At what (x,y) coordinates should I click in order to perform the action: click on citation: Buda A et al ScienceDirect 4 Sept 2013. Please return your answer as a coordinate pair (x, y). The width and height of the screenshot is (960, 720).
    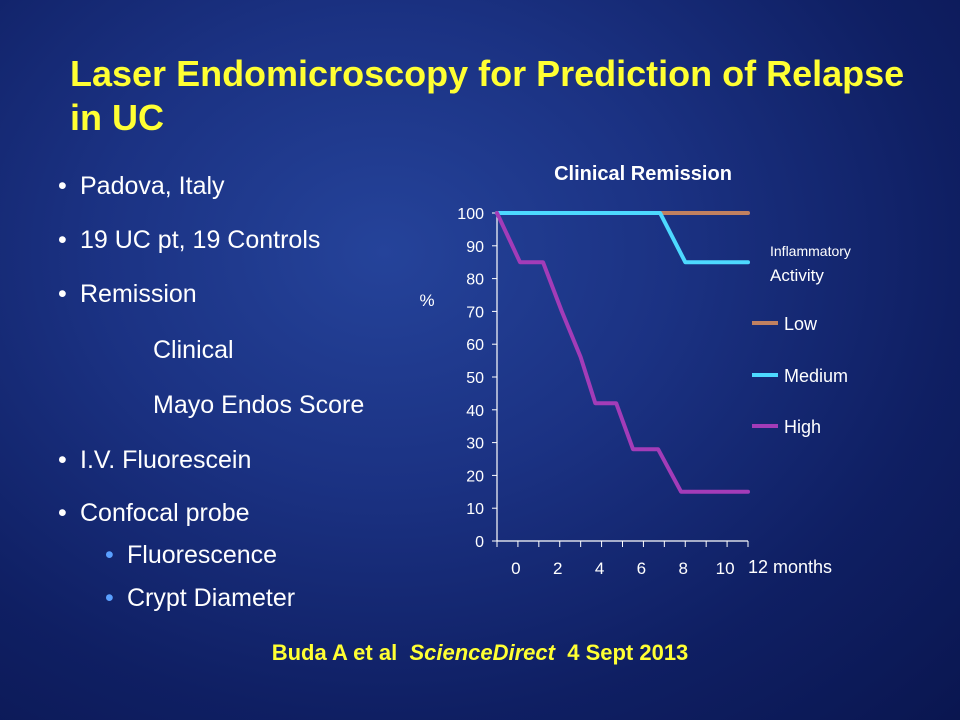
    Looking at the image, I should click on (480, 653).